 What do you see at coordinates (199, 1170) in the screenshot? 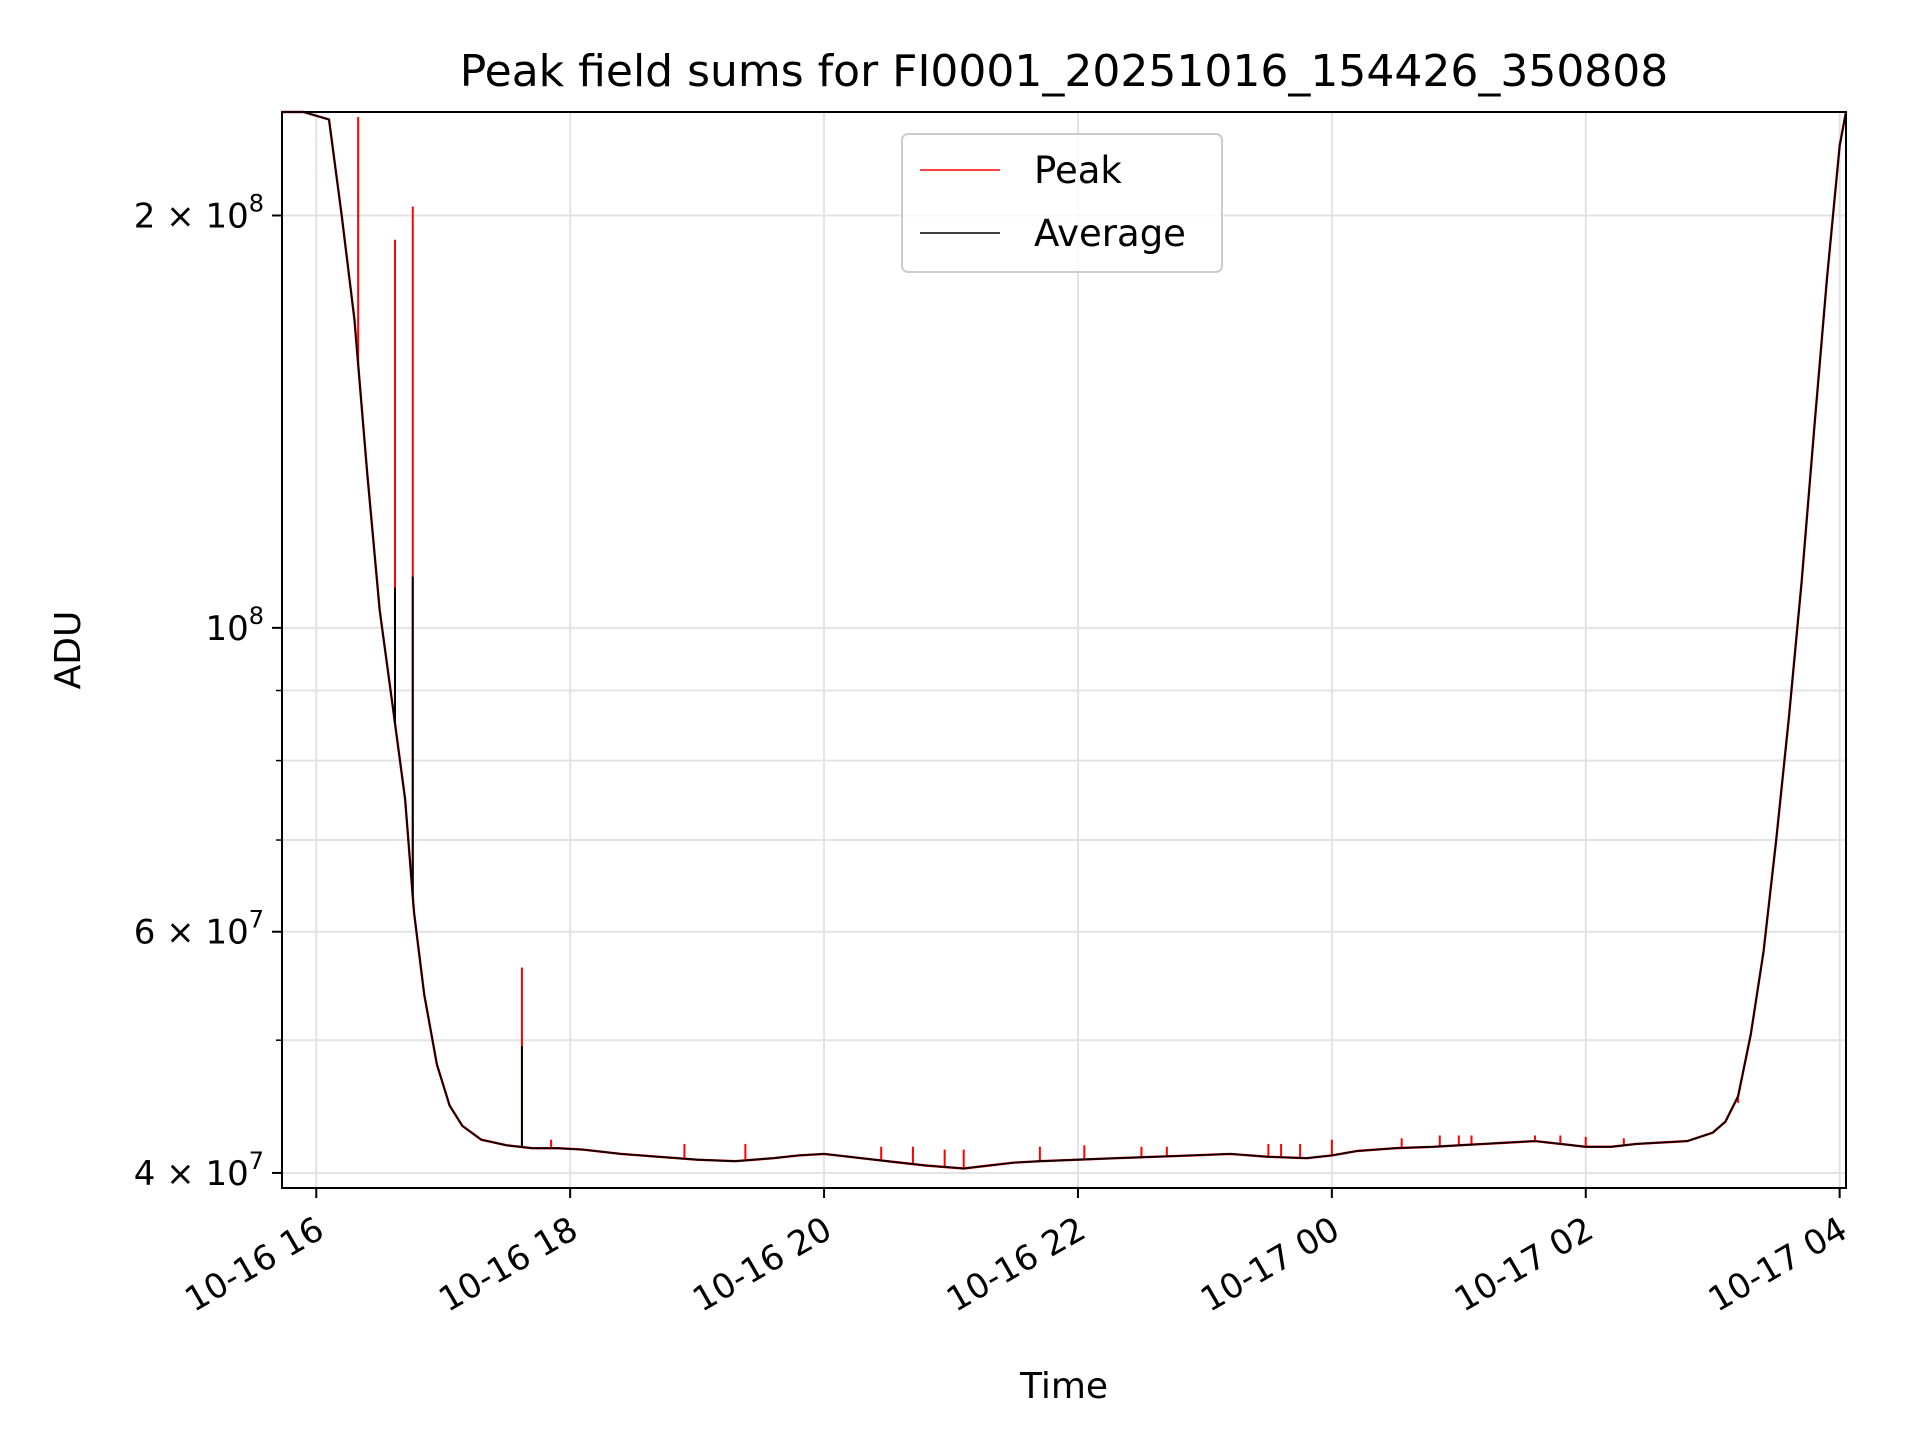
I see `y-tick-label: 4 × 107` at bounding box center [199, 1170].